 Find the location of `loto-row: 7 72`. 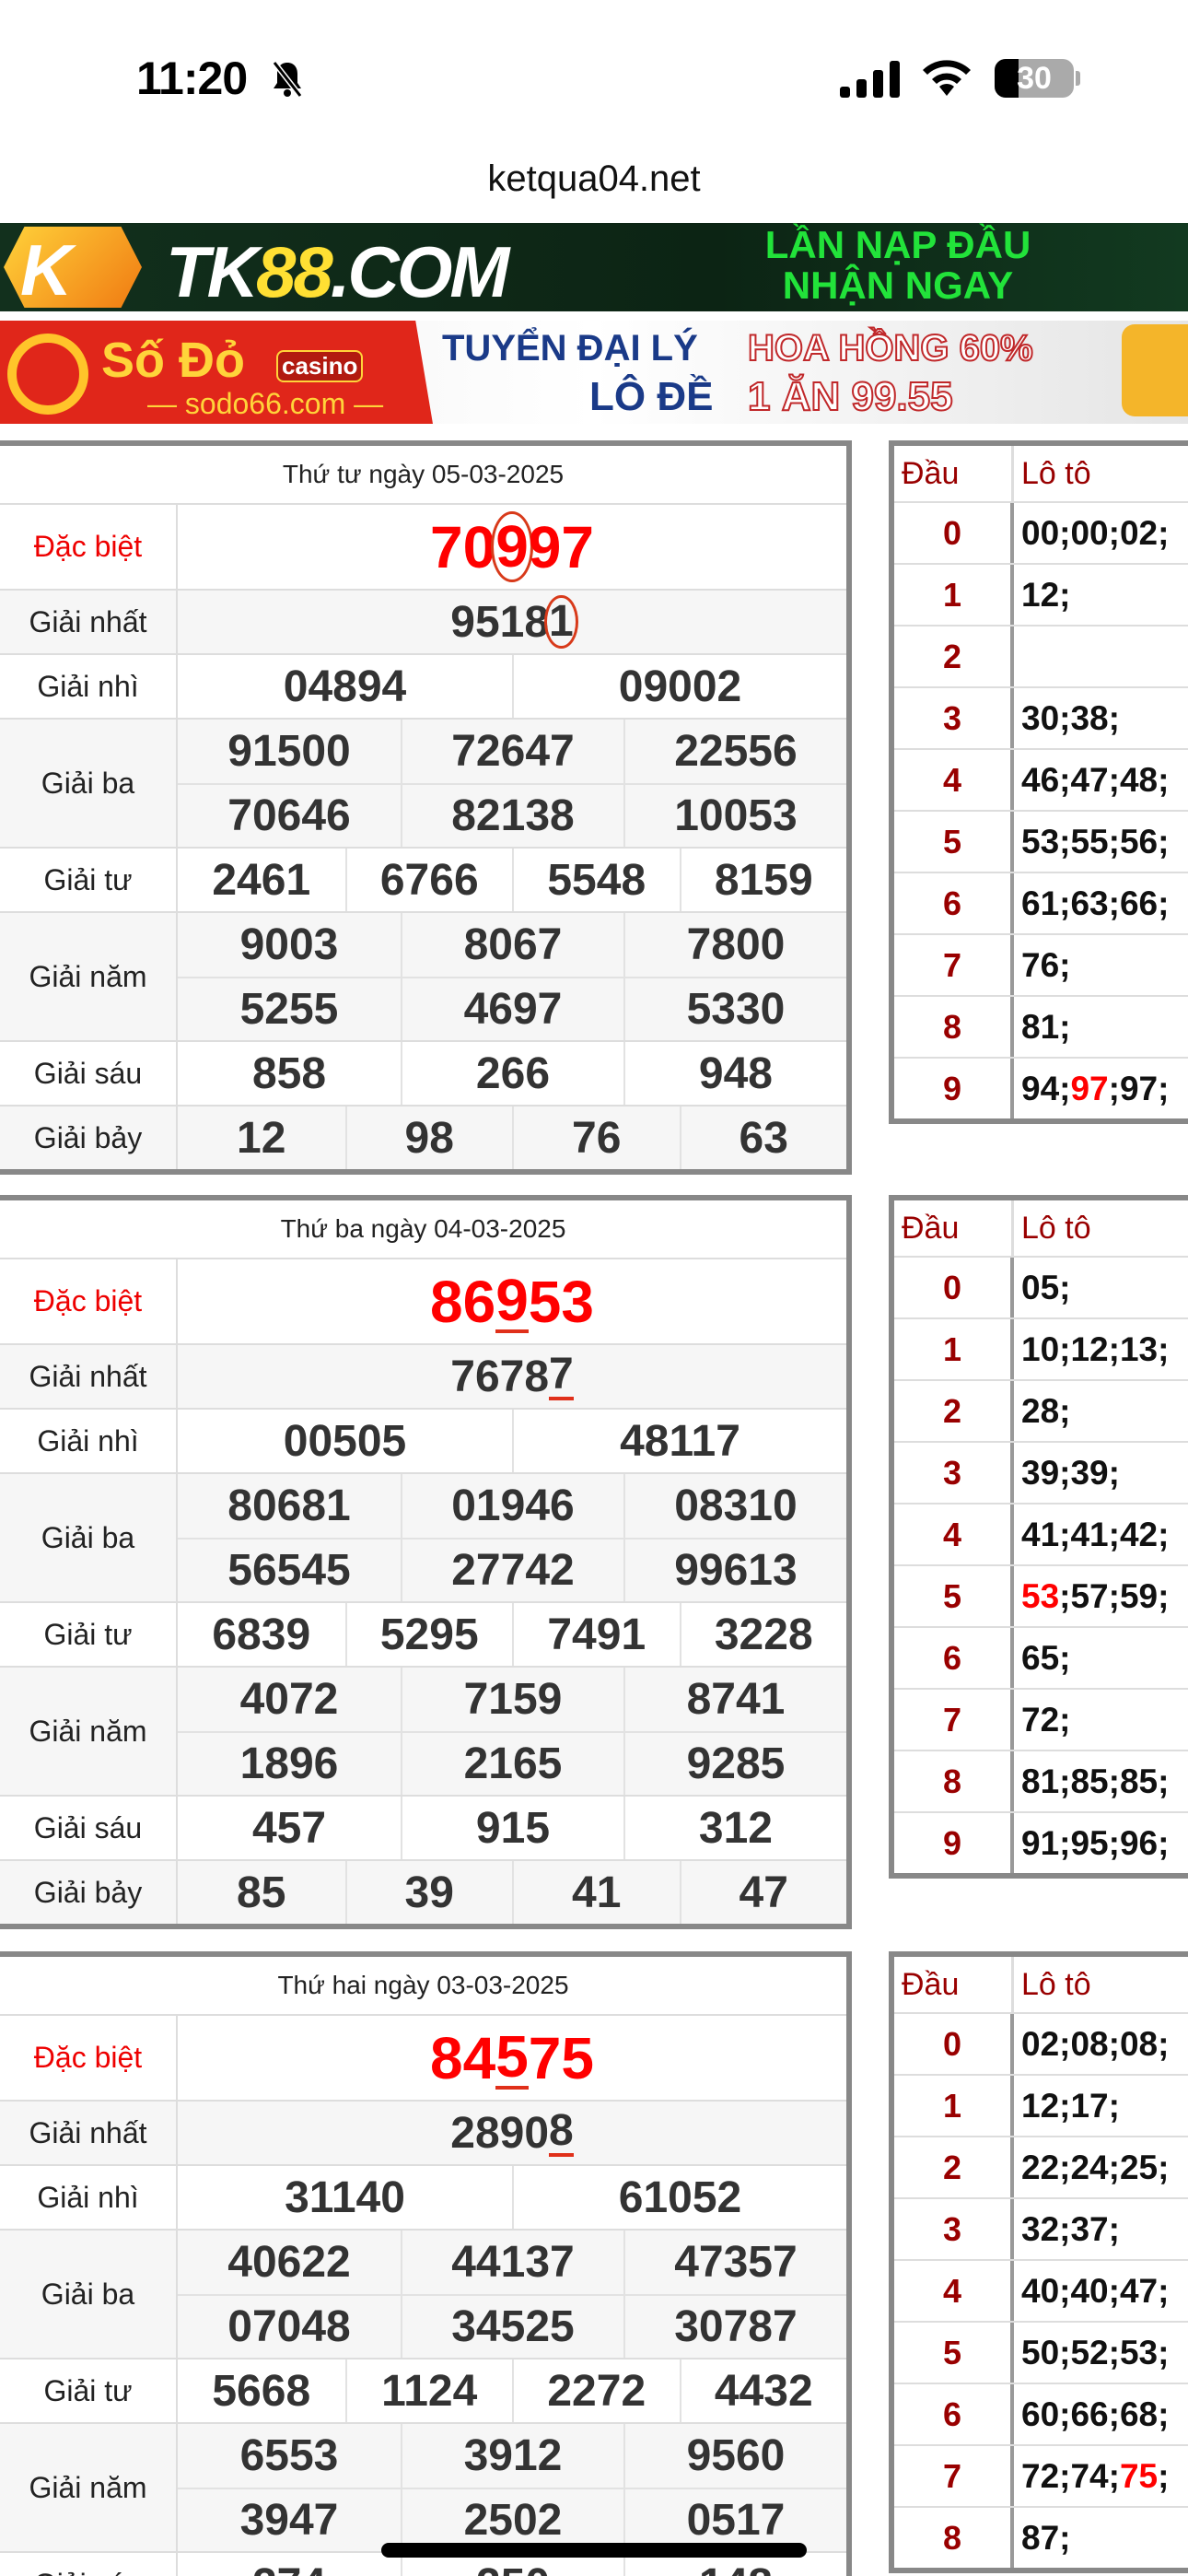

loto-row: 7 72 is located at coordinates (1041, 1719).